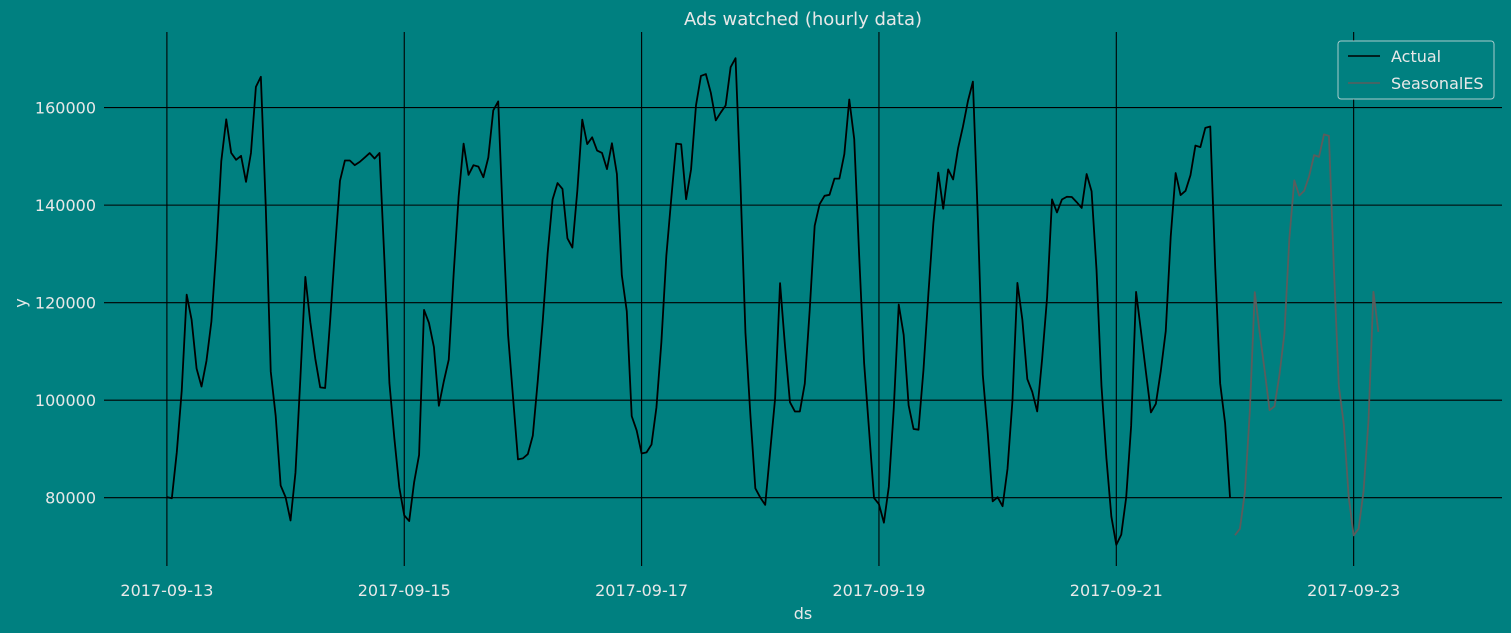 The image size is (1511, 633). What do you see at coordinates (166, 590) in the screenshot?
I see `x-tick-label: 2017-09-13` at bounding box center [166, 590].